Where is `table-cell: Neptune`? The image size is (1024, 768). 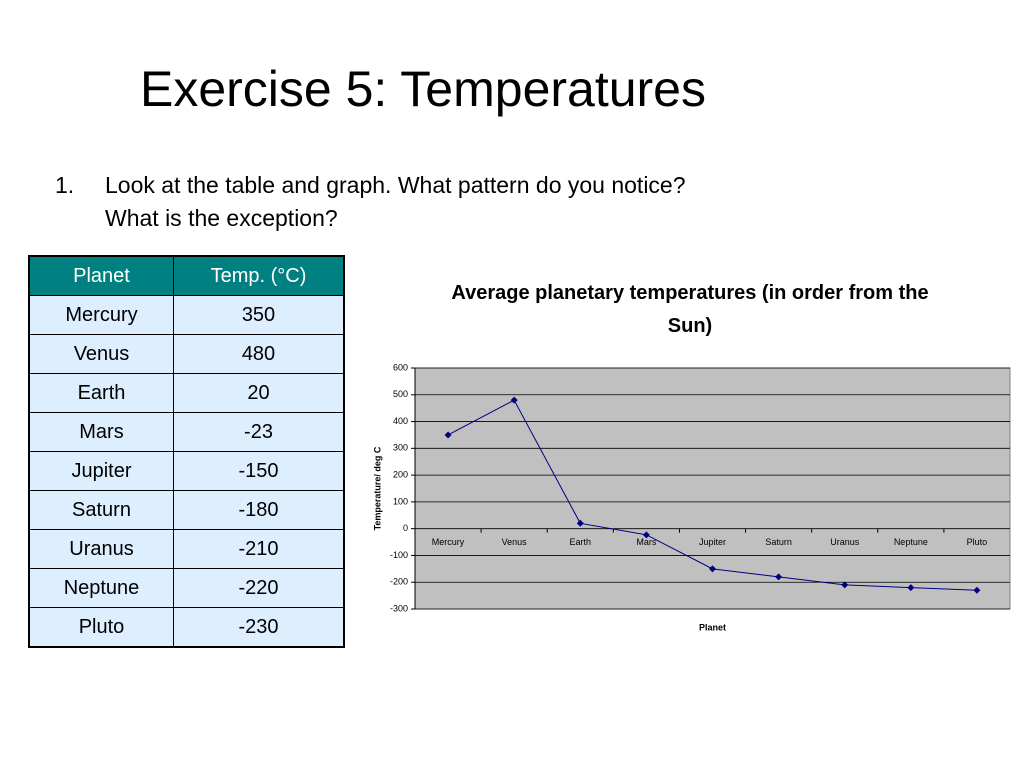 table-cell: Neptune is located at coordinates (101, 588).